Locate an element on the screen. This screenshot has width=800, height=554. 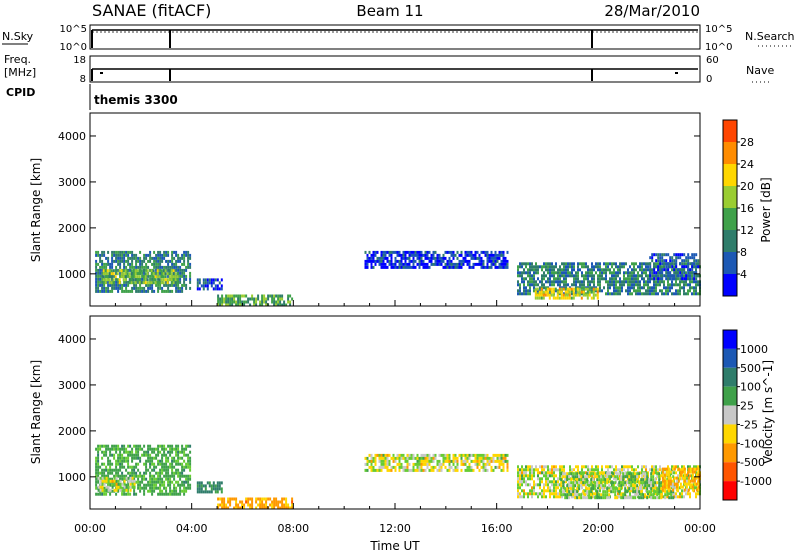
power-colorbar-label: Power [dB] is located at coordinates (766, 209).